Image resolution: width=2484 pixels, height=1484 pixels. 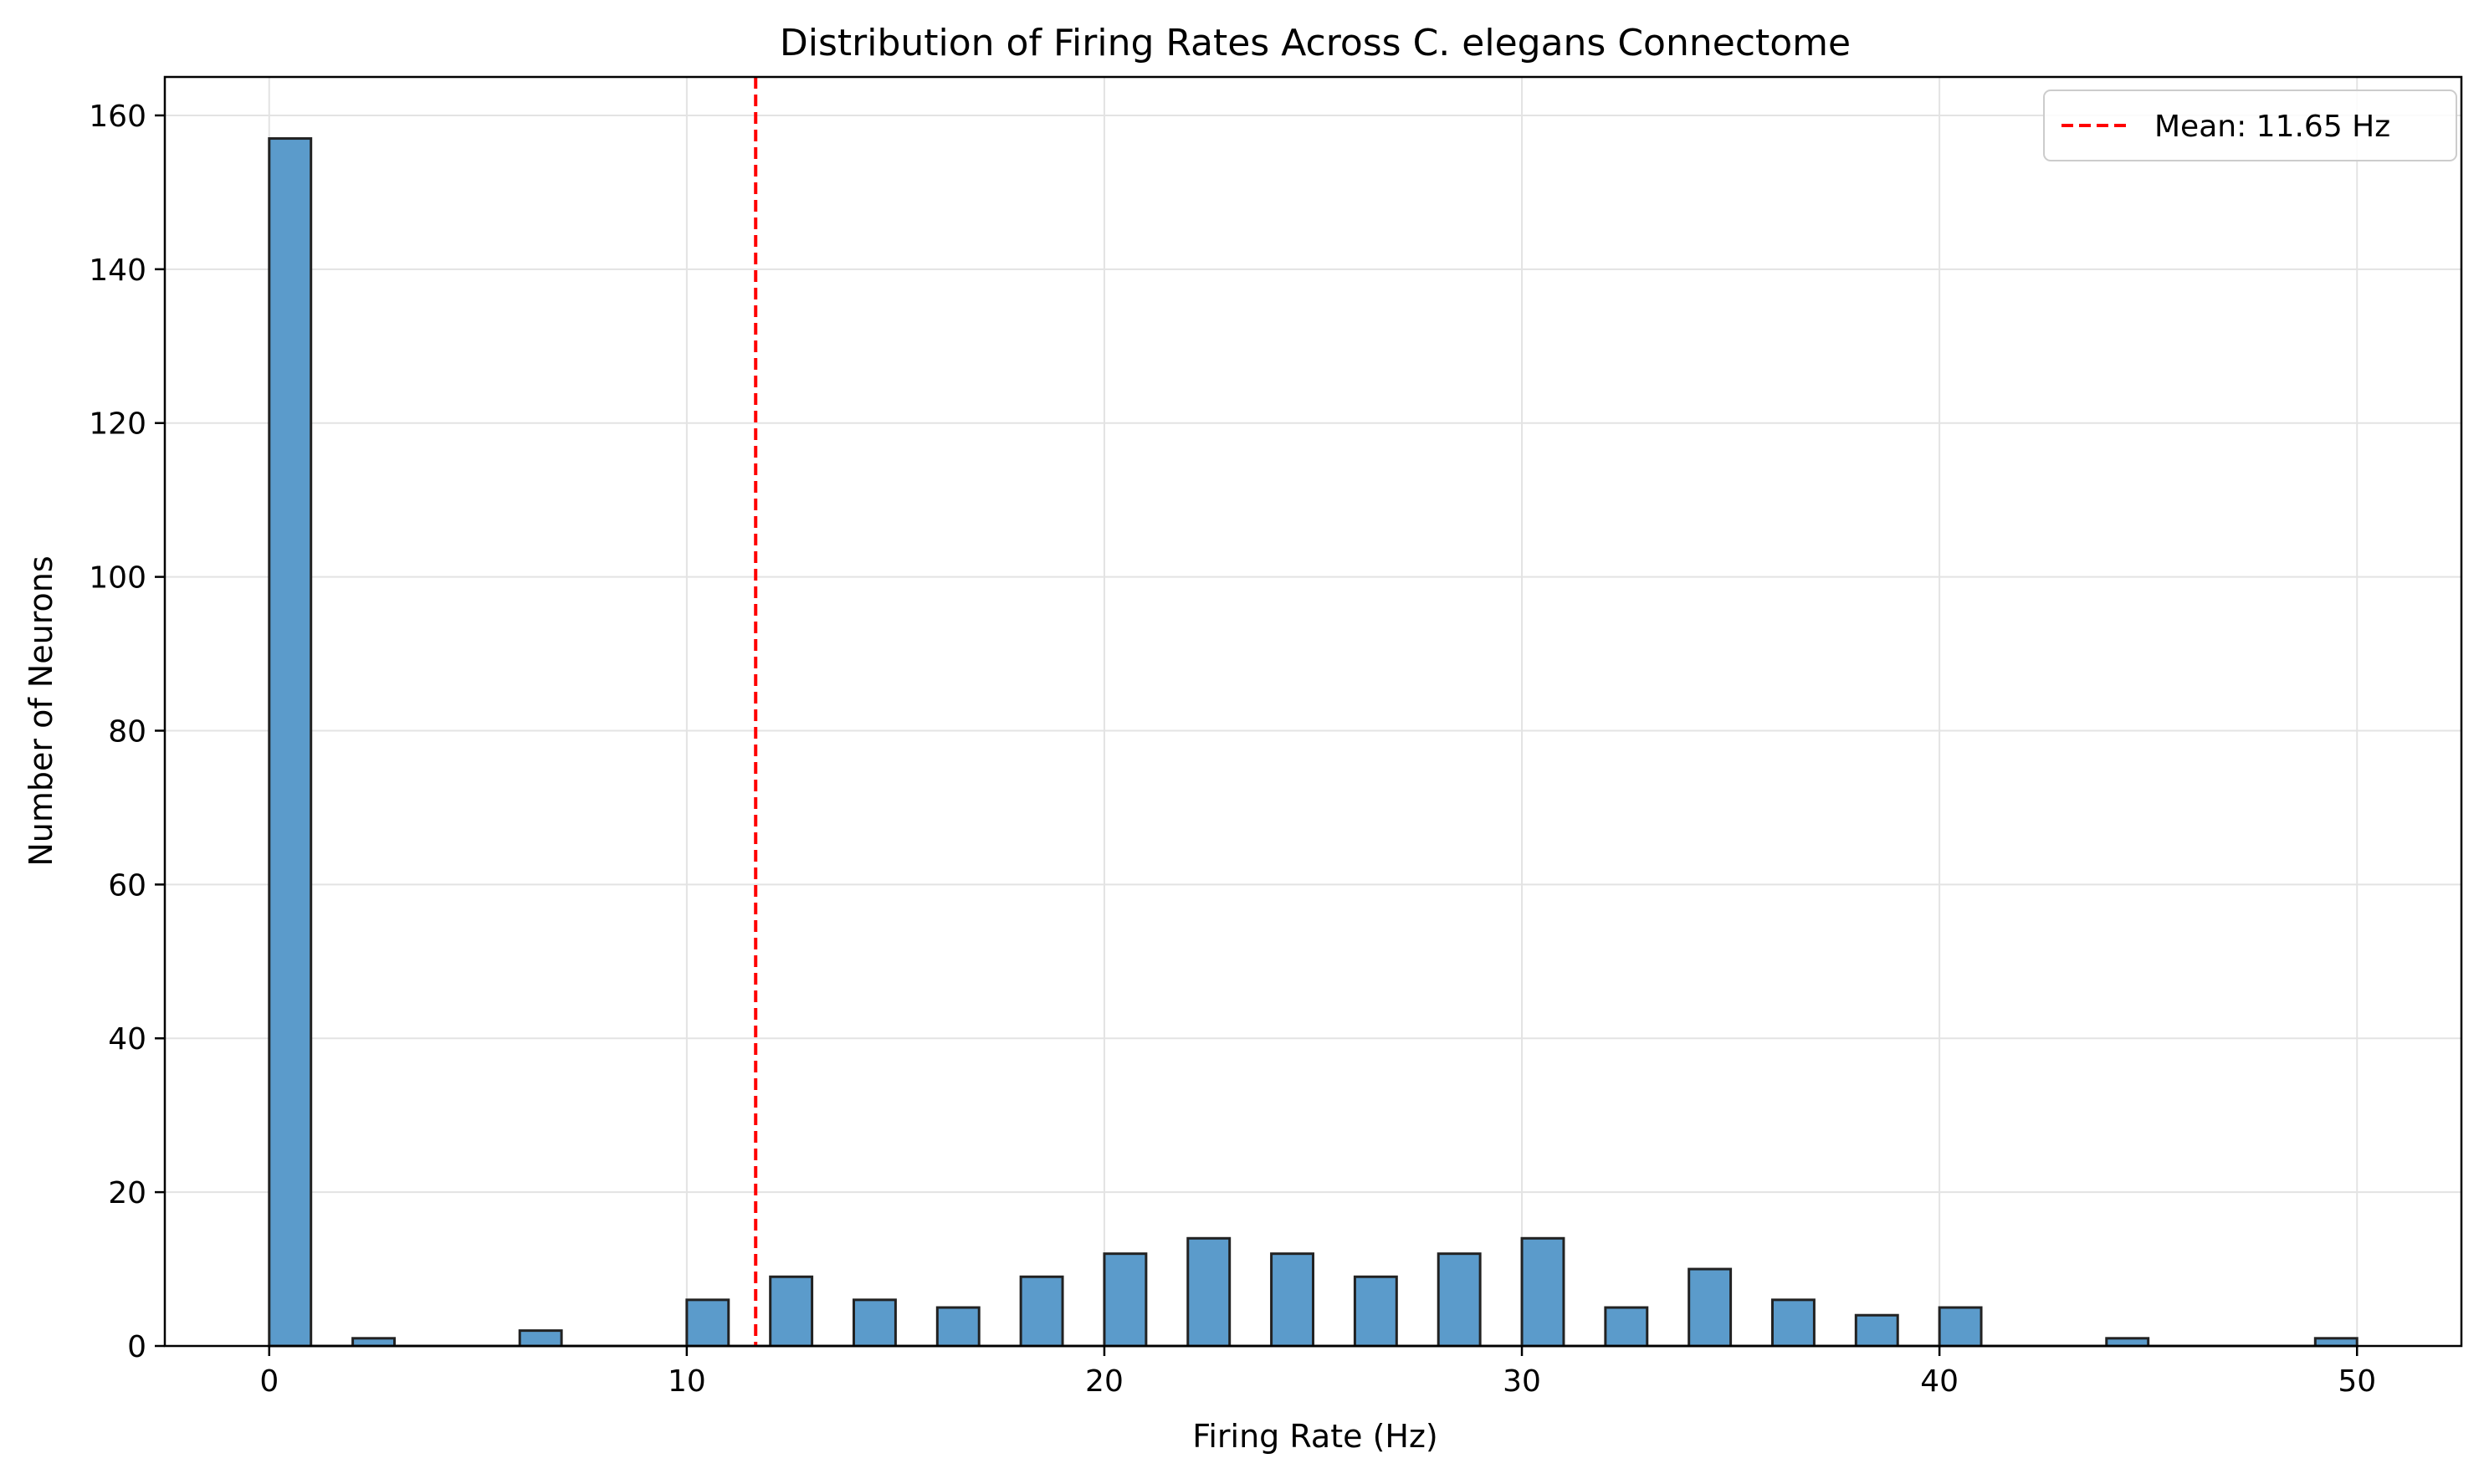 I want to click on legend-mean-label: Mean: 11.65 Hz, so click(x=2272, y=127).